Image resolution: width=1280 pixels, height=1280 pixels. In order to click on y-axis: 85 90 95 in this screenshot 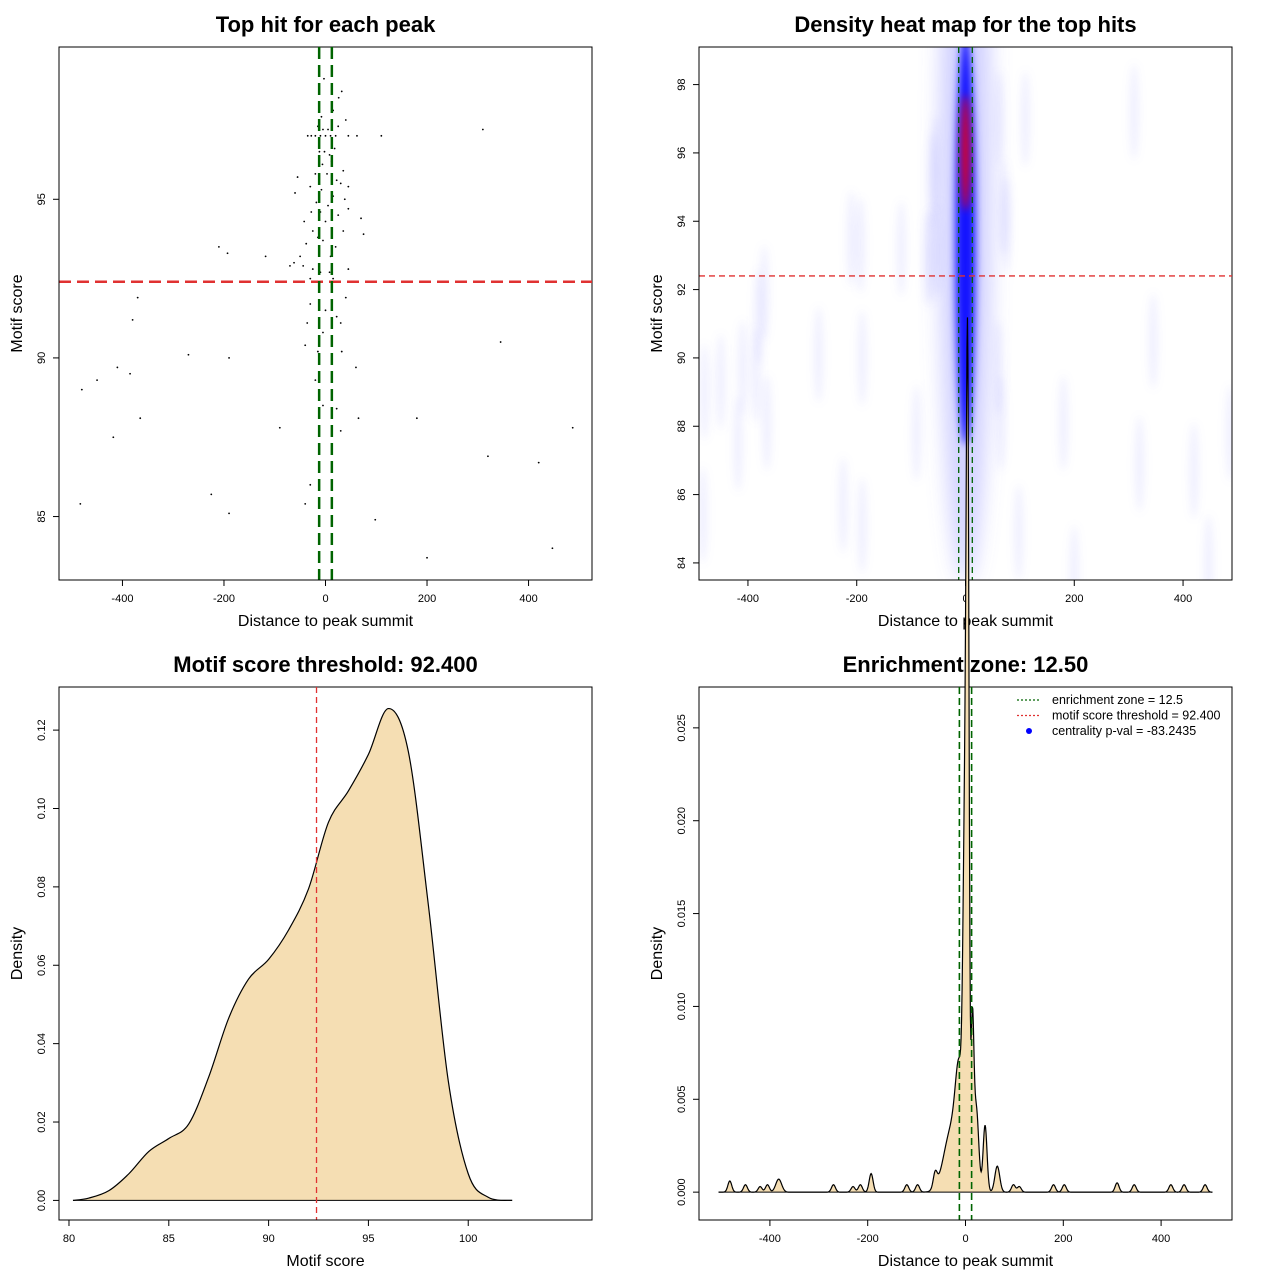, I will do `click(48, 358)`.